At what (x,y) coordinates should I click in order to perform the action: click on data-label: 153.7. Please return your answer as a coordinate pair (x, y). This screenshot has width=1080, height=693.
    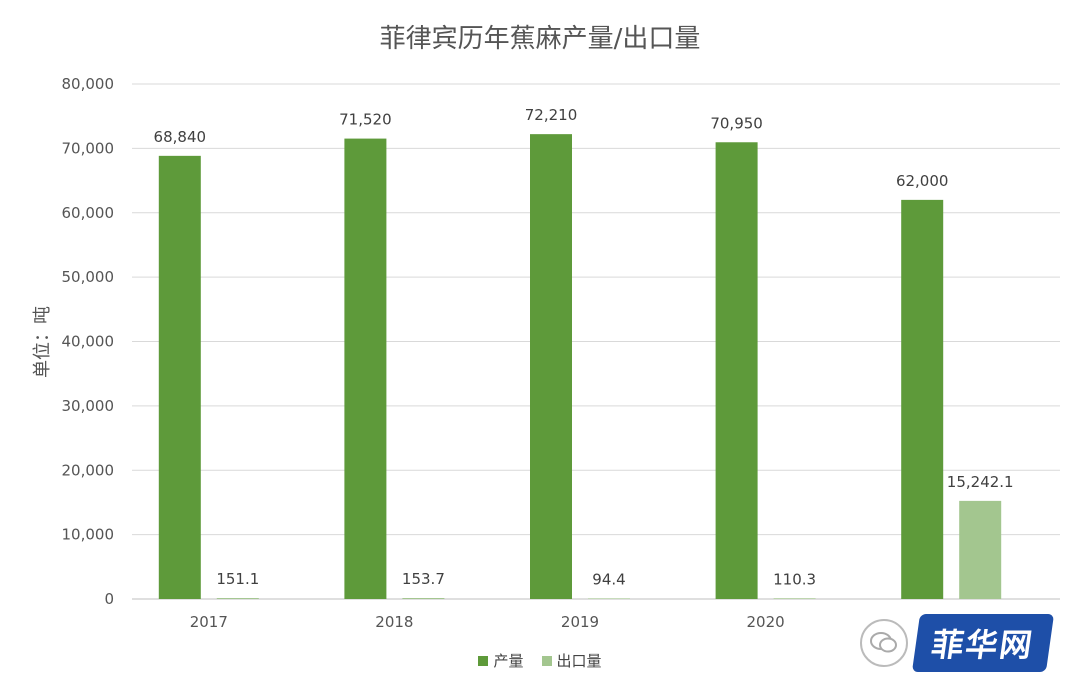
    Looking at the image, I should click on (423, 579).